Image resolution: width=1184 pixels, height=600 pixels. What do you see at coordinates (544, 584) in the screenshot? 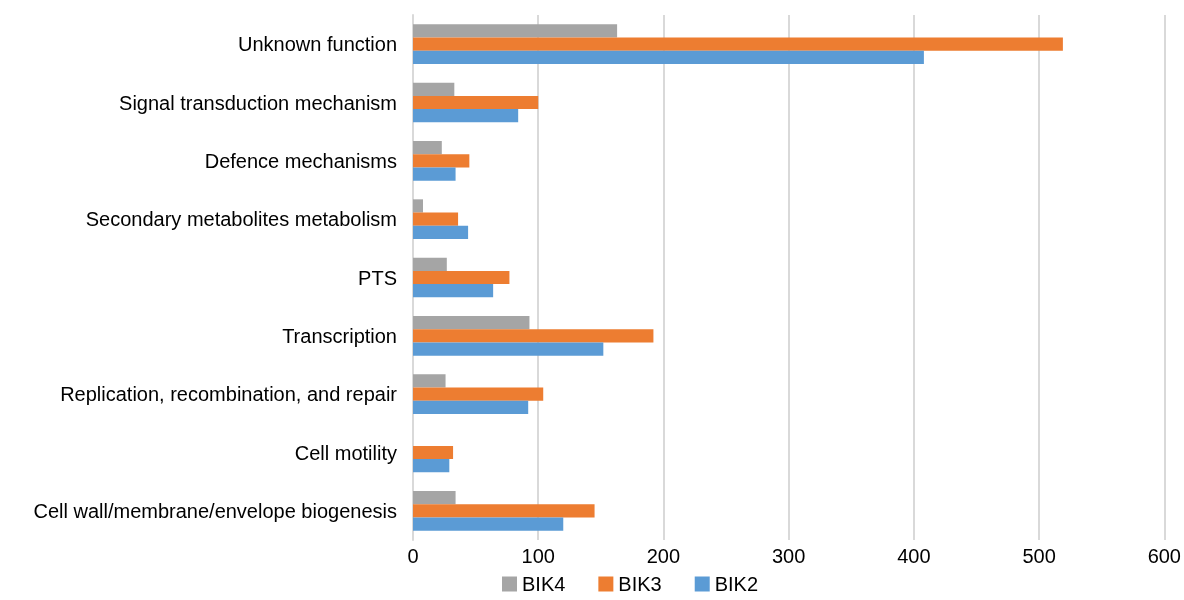
I see `legend-label: BIK4` at bounding box center [544, 584].